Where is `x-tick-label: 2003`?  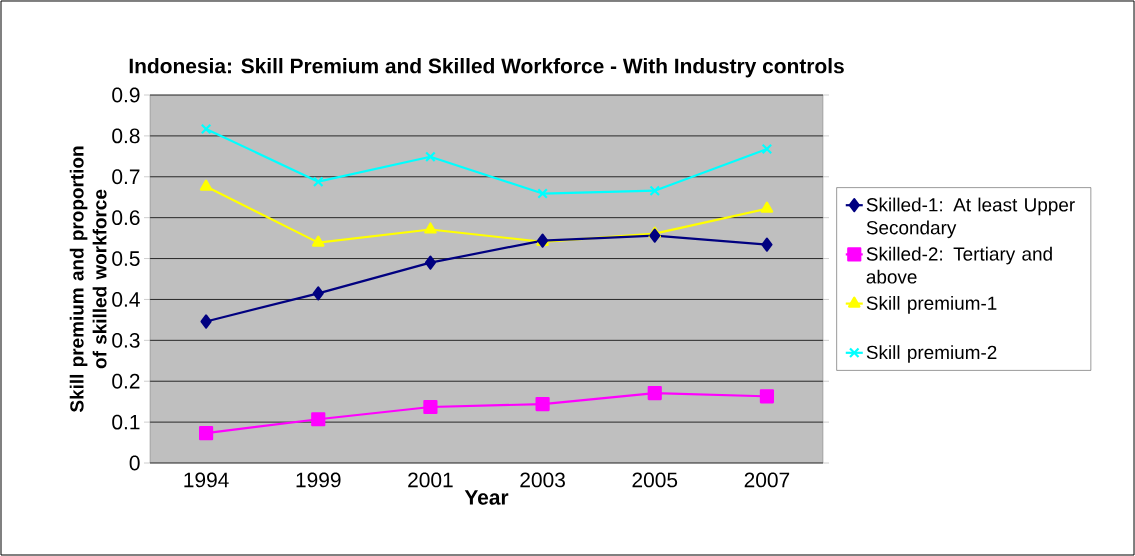 x-tick-label: 2003 is located at coordinates (542, 480).